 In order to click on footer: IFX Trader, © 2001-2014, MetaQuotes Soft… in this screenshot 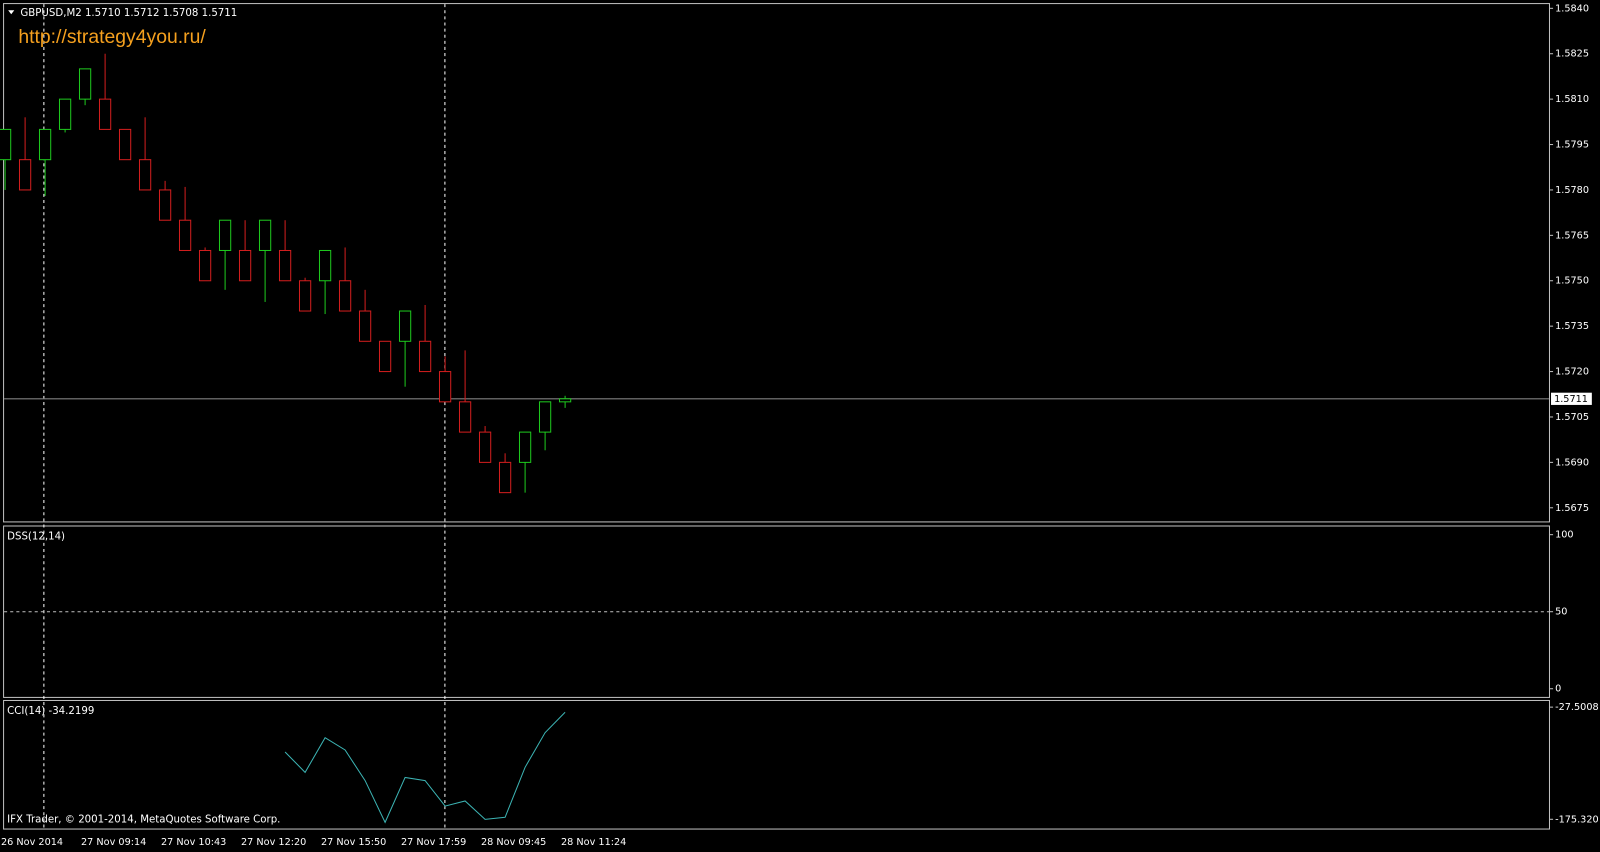, I will do `click(143, 819)`.